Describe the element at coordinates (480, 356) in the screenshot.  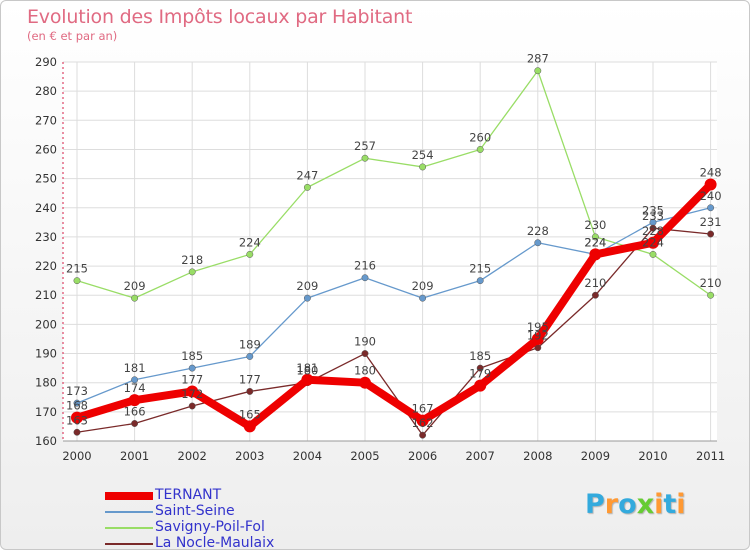
I see `data-label-la-nocle-maulaix: 185` at that location.